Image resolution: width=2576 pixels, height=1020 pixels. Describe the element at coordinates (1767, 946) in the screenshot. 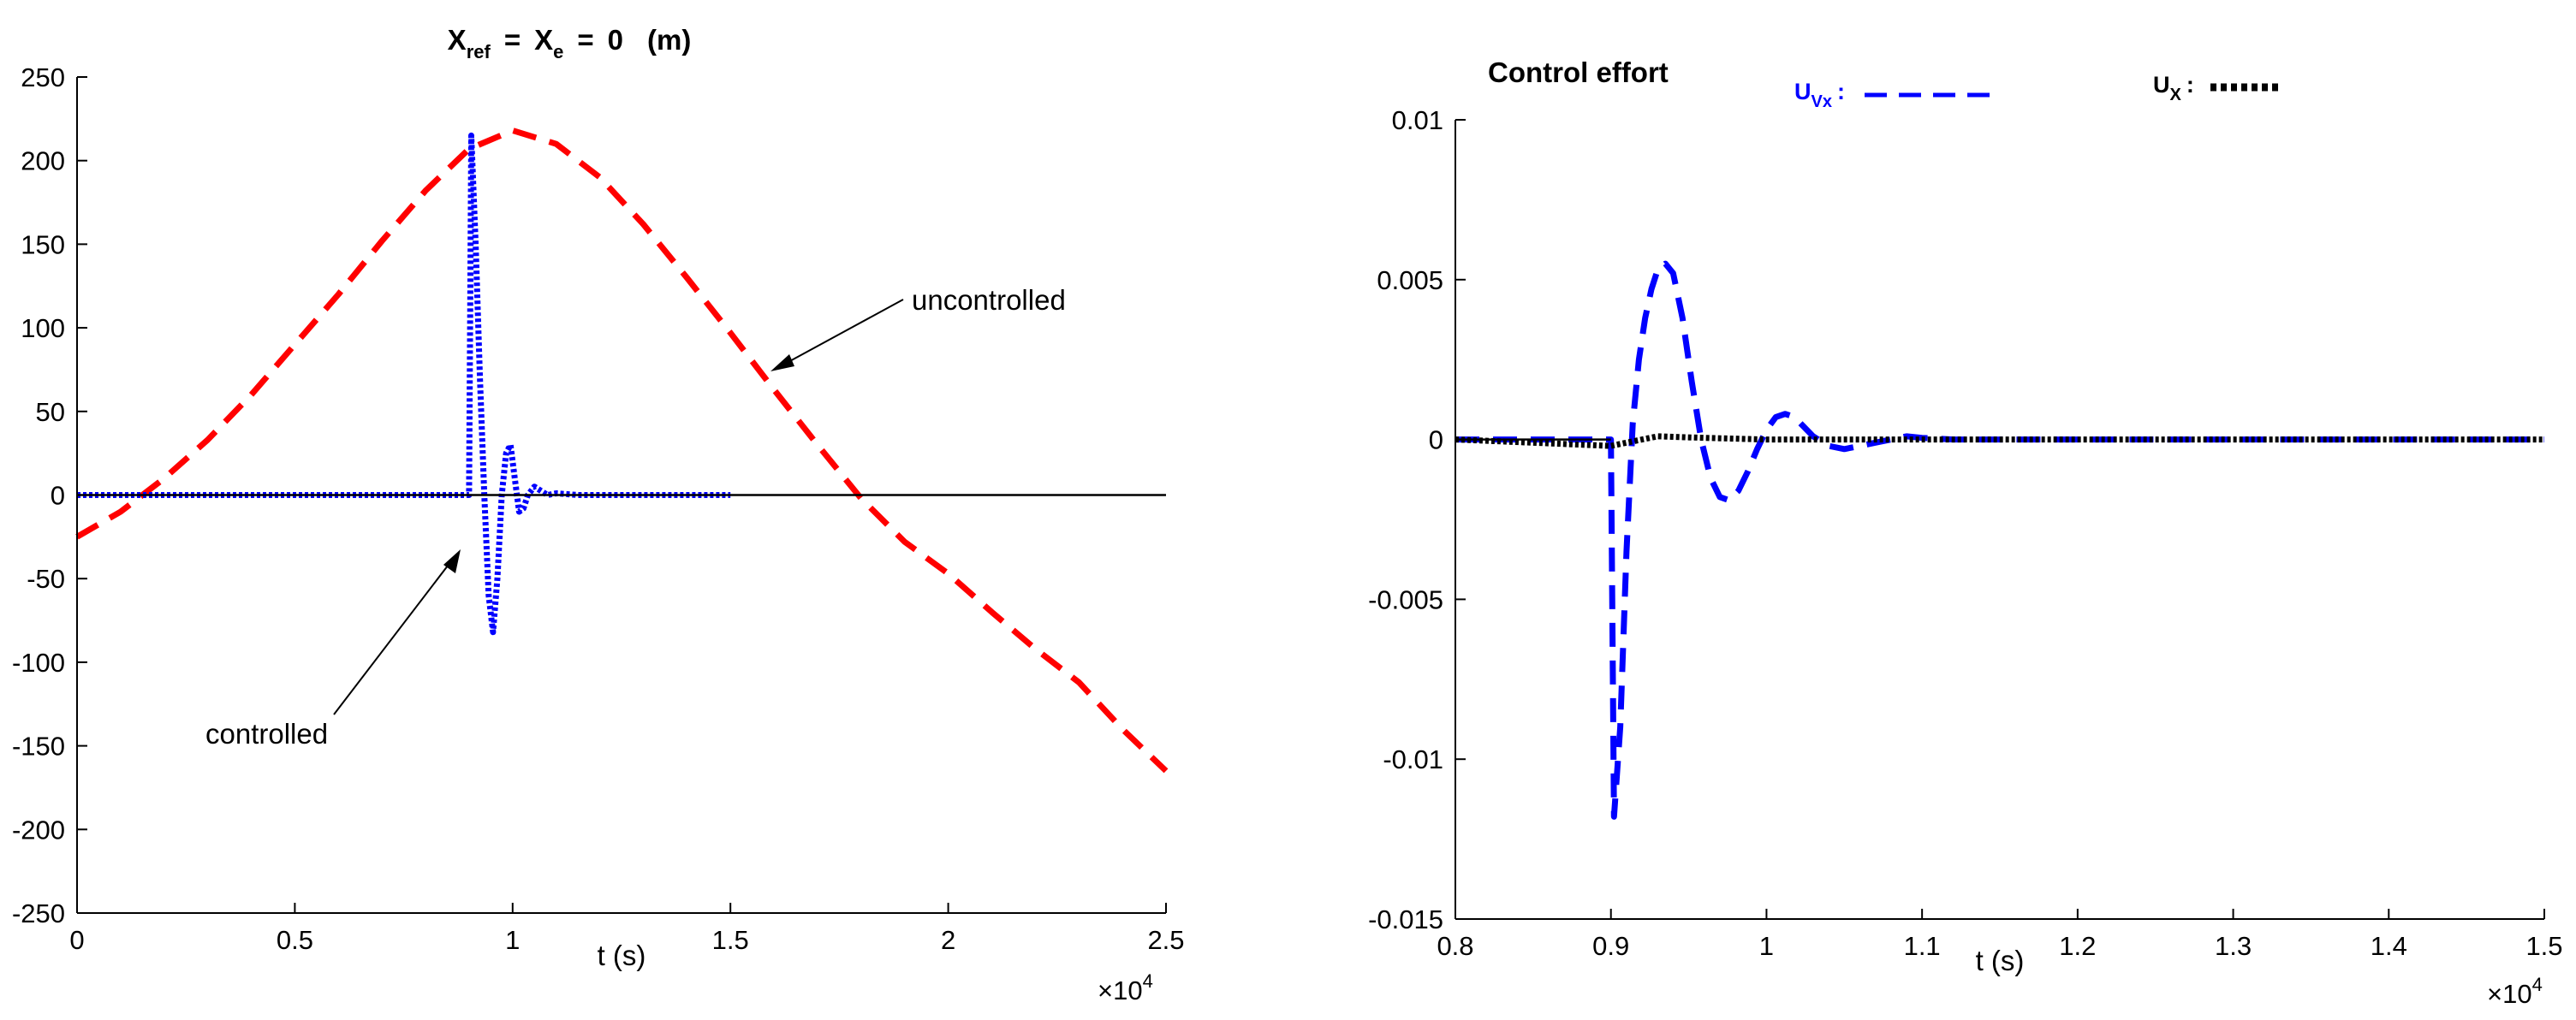

I see `right-x-tick-label: 1` at that location.